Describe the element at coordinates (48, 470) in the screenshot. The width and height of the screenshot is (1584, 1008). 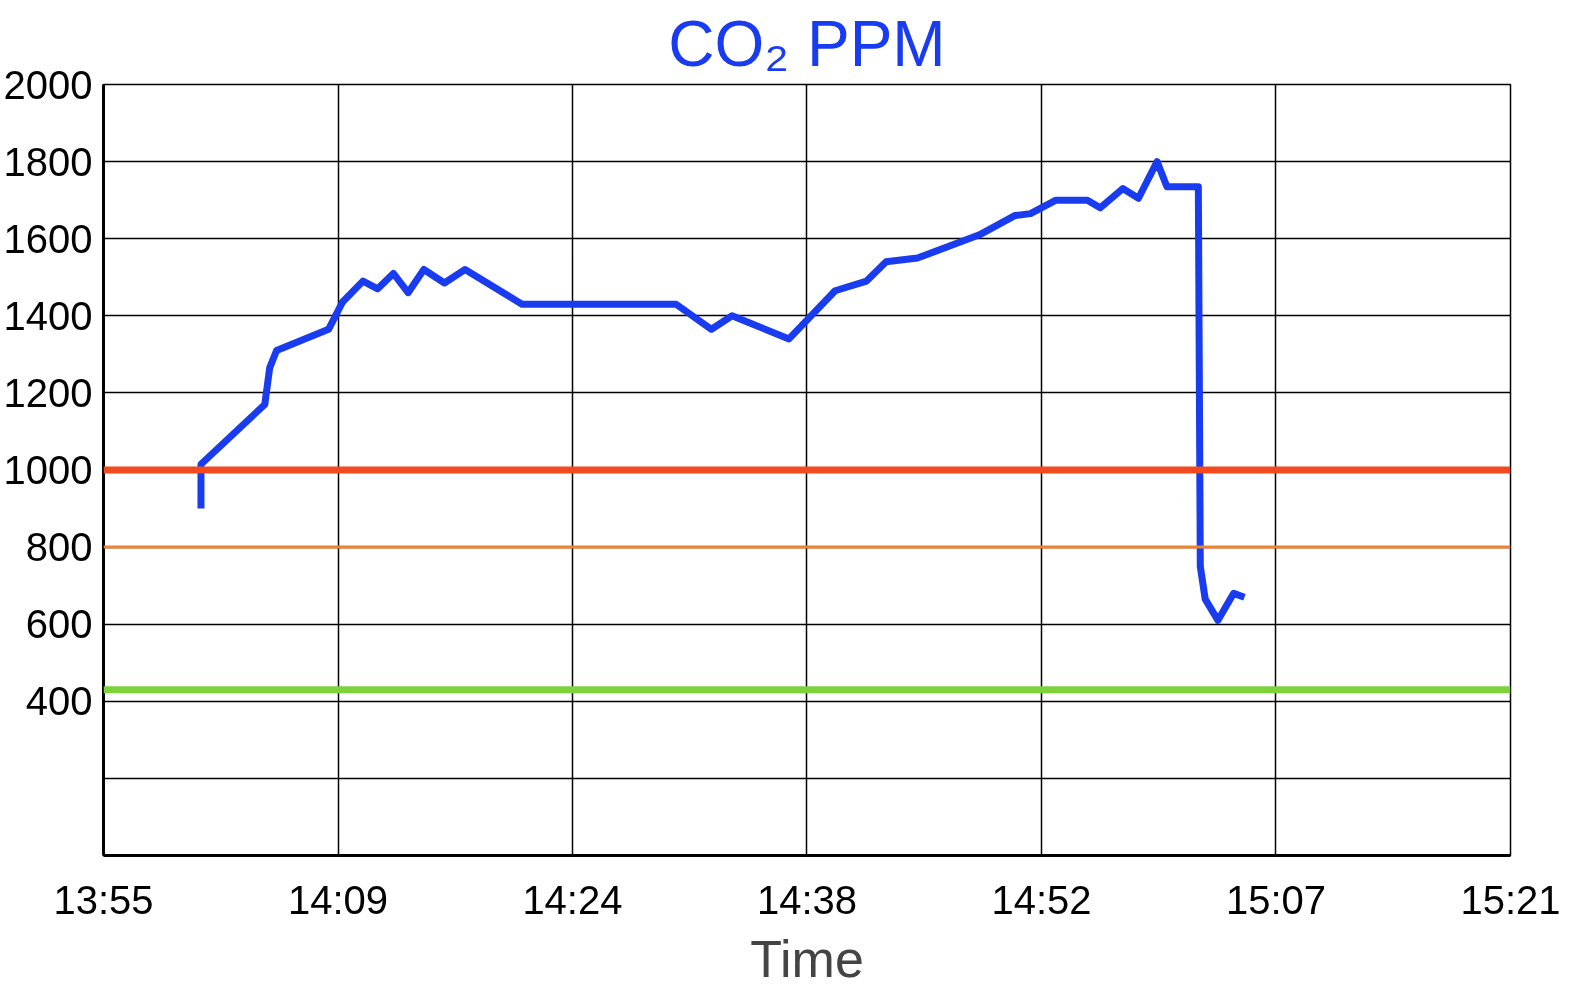
I see `y-tick-label: 1000` at that location.